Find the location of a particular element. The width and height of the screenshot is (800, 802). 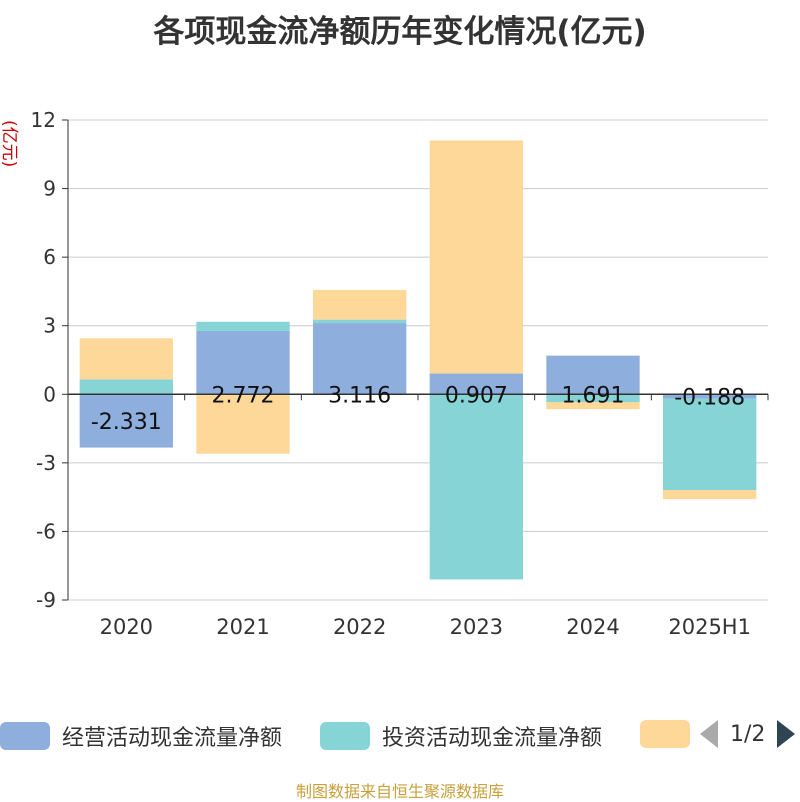

x-tick-label: 2024 is located at coordinates (592, 627).